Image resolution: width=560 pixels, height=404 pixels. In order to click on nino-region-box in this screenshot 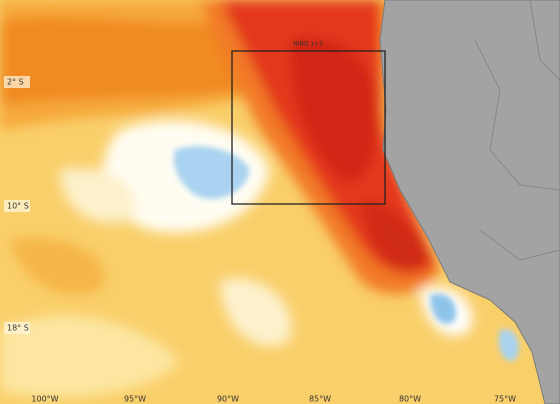, I will do `click(308, 127)`.